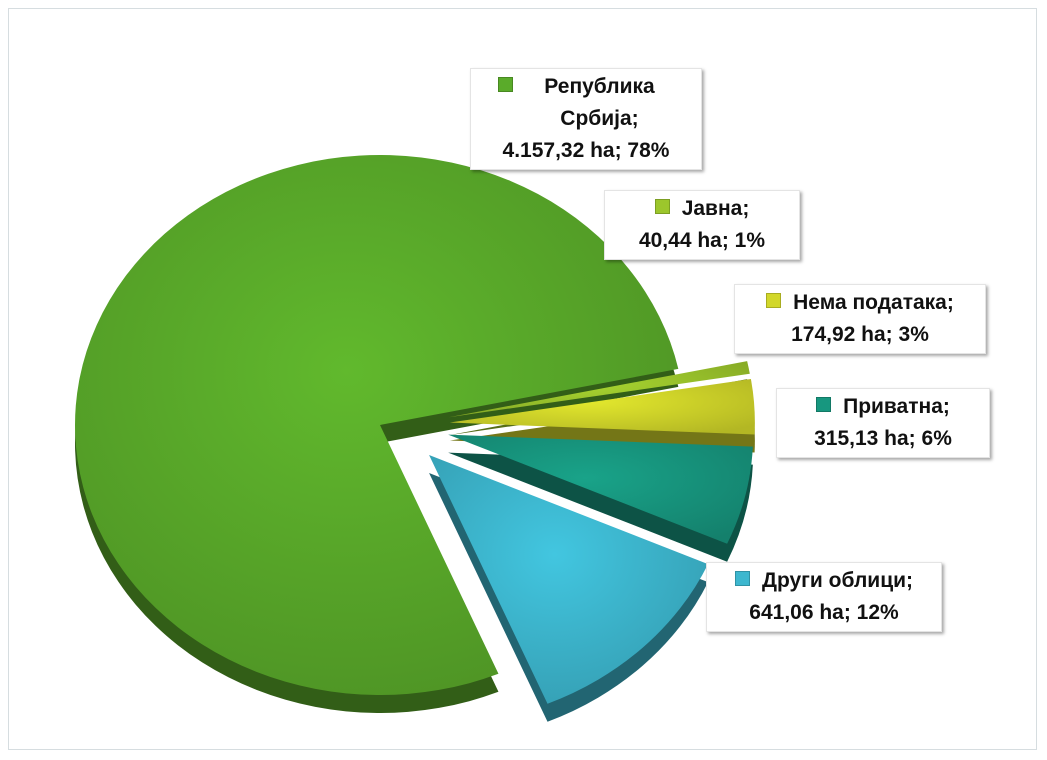  I want to click on data-label: Други облици; 641,06 ha; 12%, so click(824, 597).